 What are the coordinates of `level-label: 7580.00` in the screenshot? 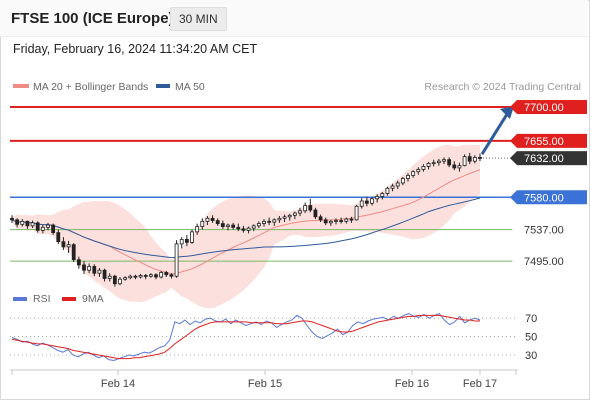 It's located at (544, 198).